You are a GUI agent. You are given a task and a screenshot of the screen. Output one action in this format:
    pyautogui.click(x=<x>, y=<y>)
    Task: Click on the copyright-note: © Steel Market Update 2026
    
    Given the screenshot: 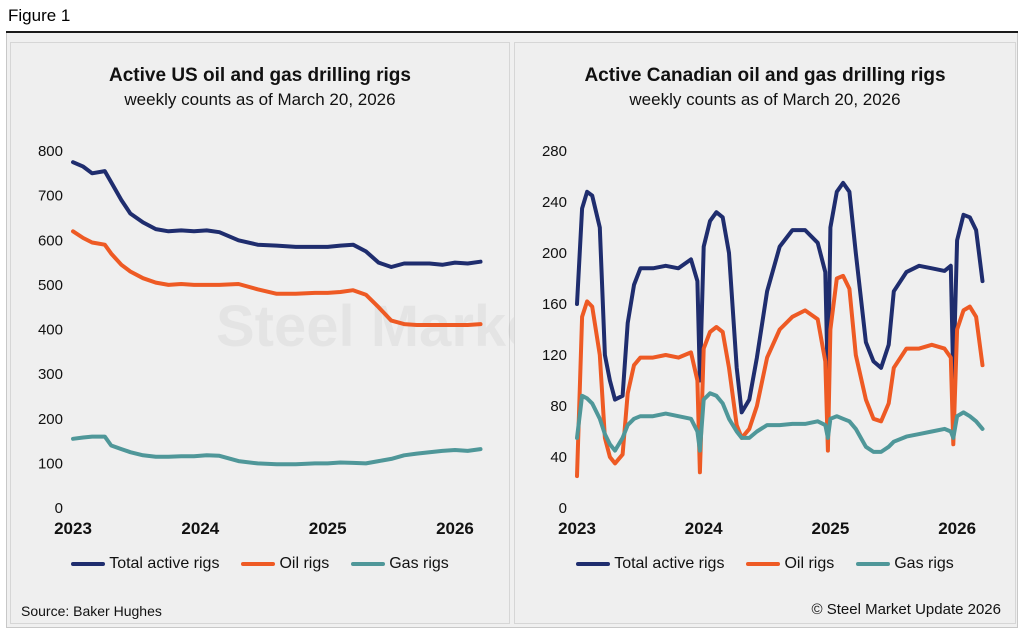 What is the action you would take?
    pyautogui.click(x=906, y=609)
    